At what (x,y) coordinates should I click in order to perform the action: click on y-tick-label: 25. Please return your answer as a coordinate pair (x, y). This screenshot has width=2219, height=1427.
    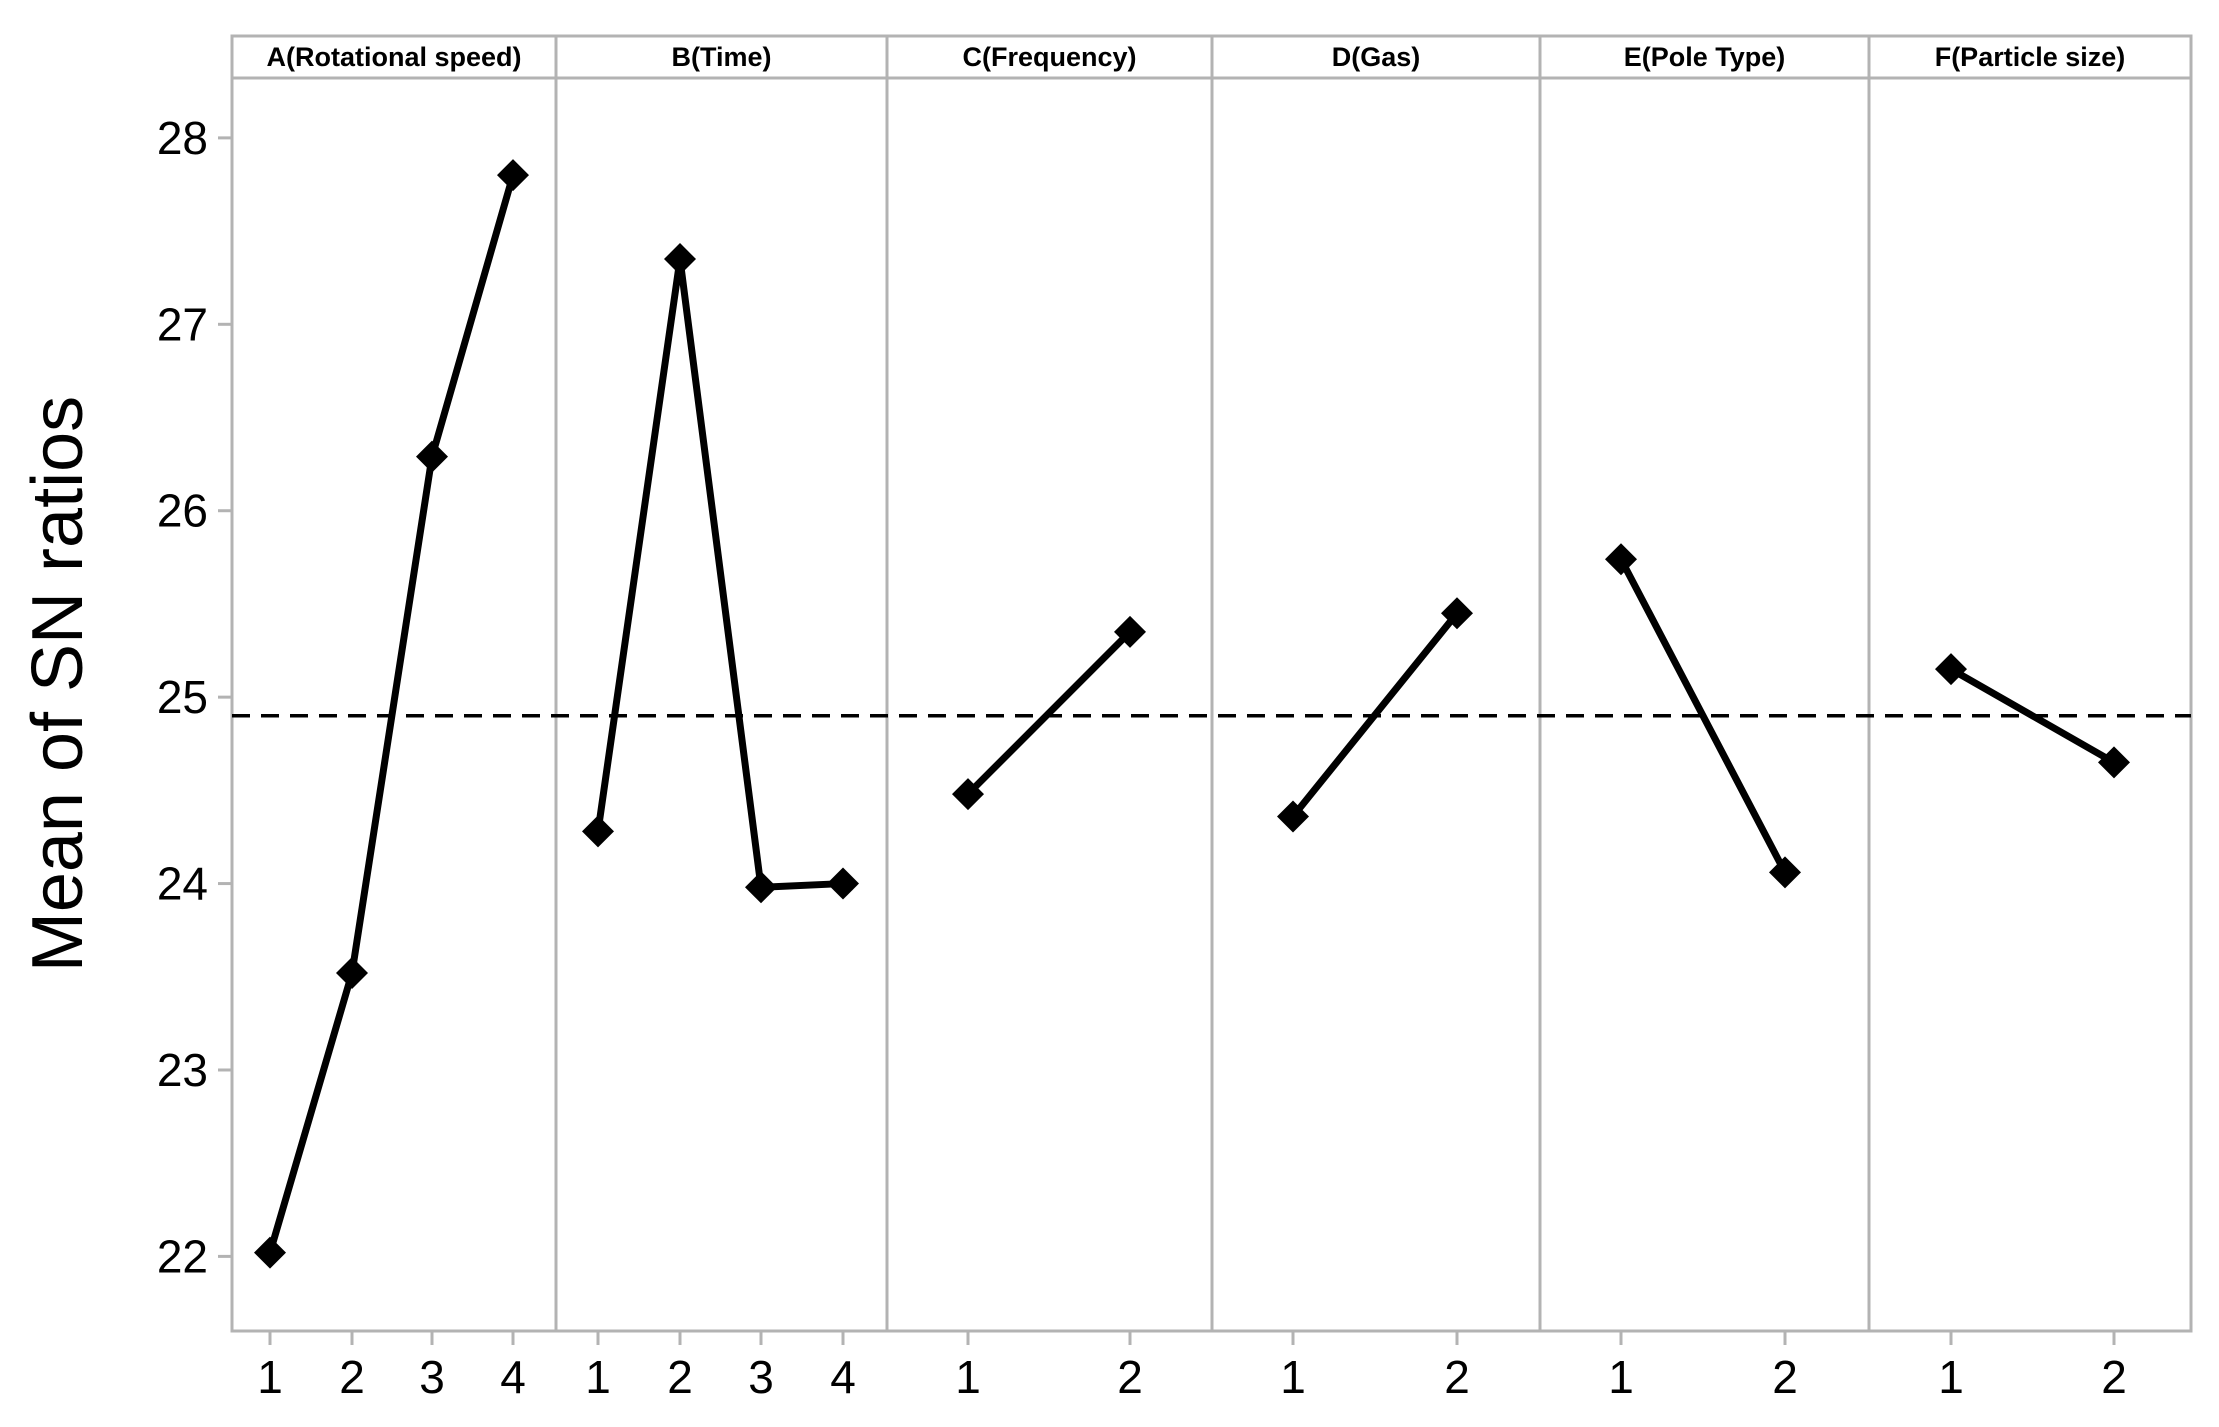
    Looking at the image, I should click on (182, 697).